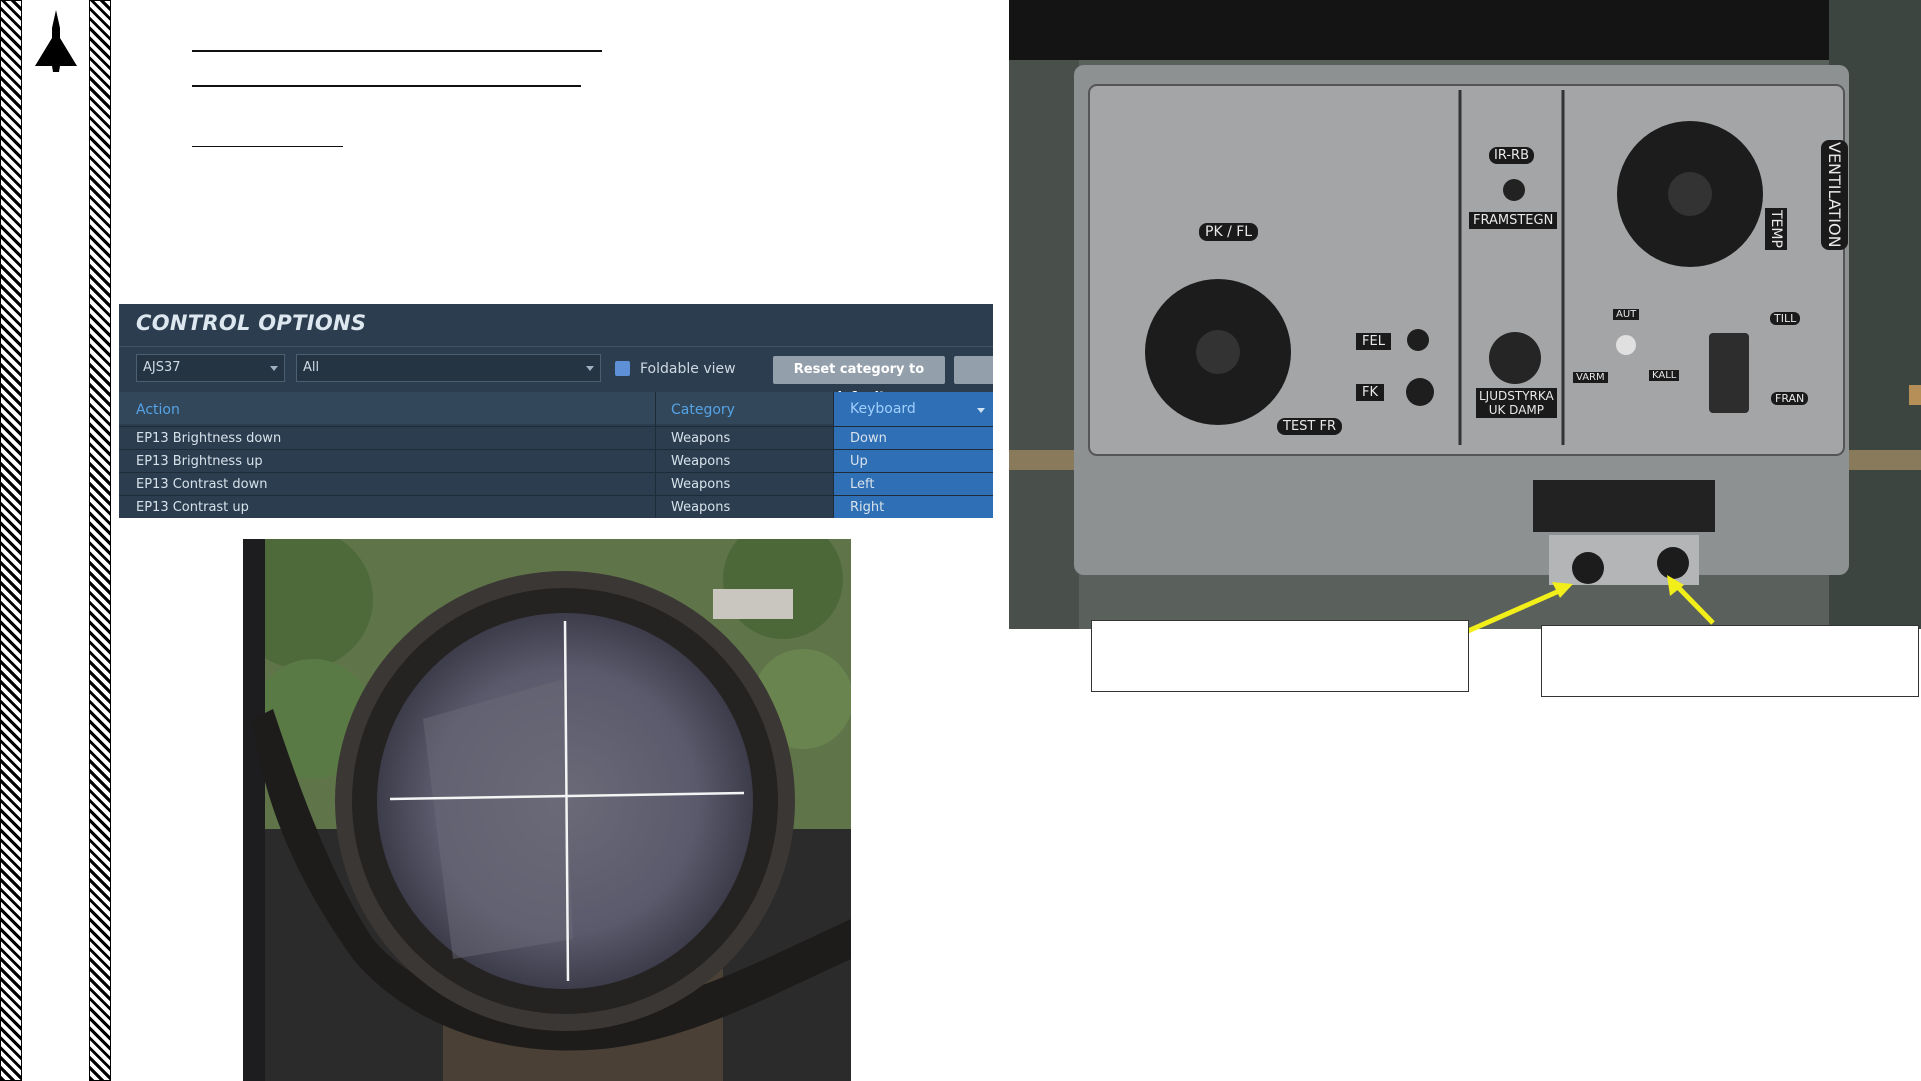 The image size is (1921, 1081). Describe the element at coordinates (311, 367) in the screenshot. I see `category-select-value: All` at that location.